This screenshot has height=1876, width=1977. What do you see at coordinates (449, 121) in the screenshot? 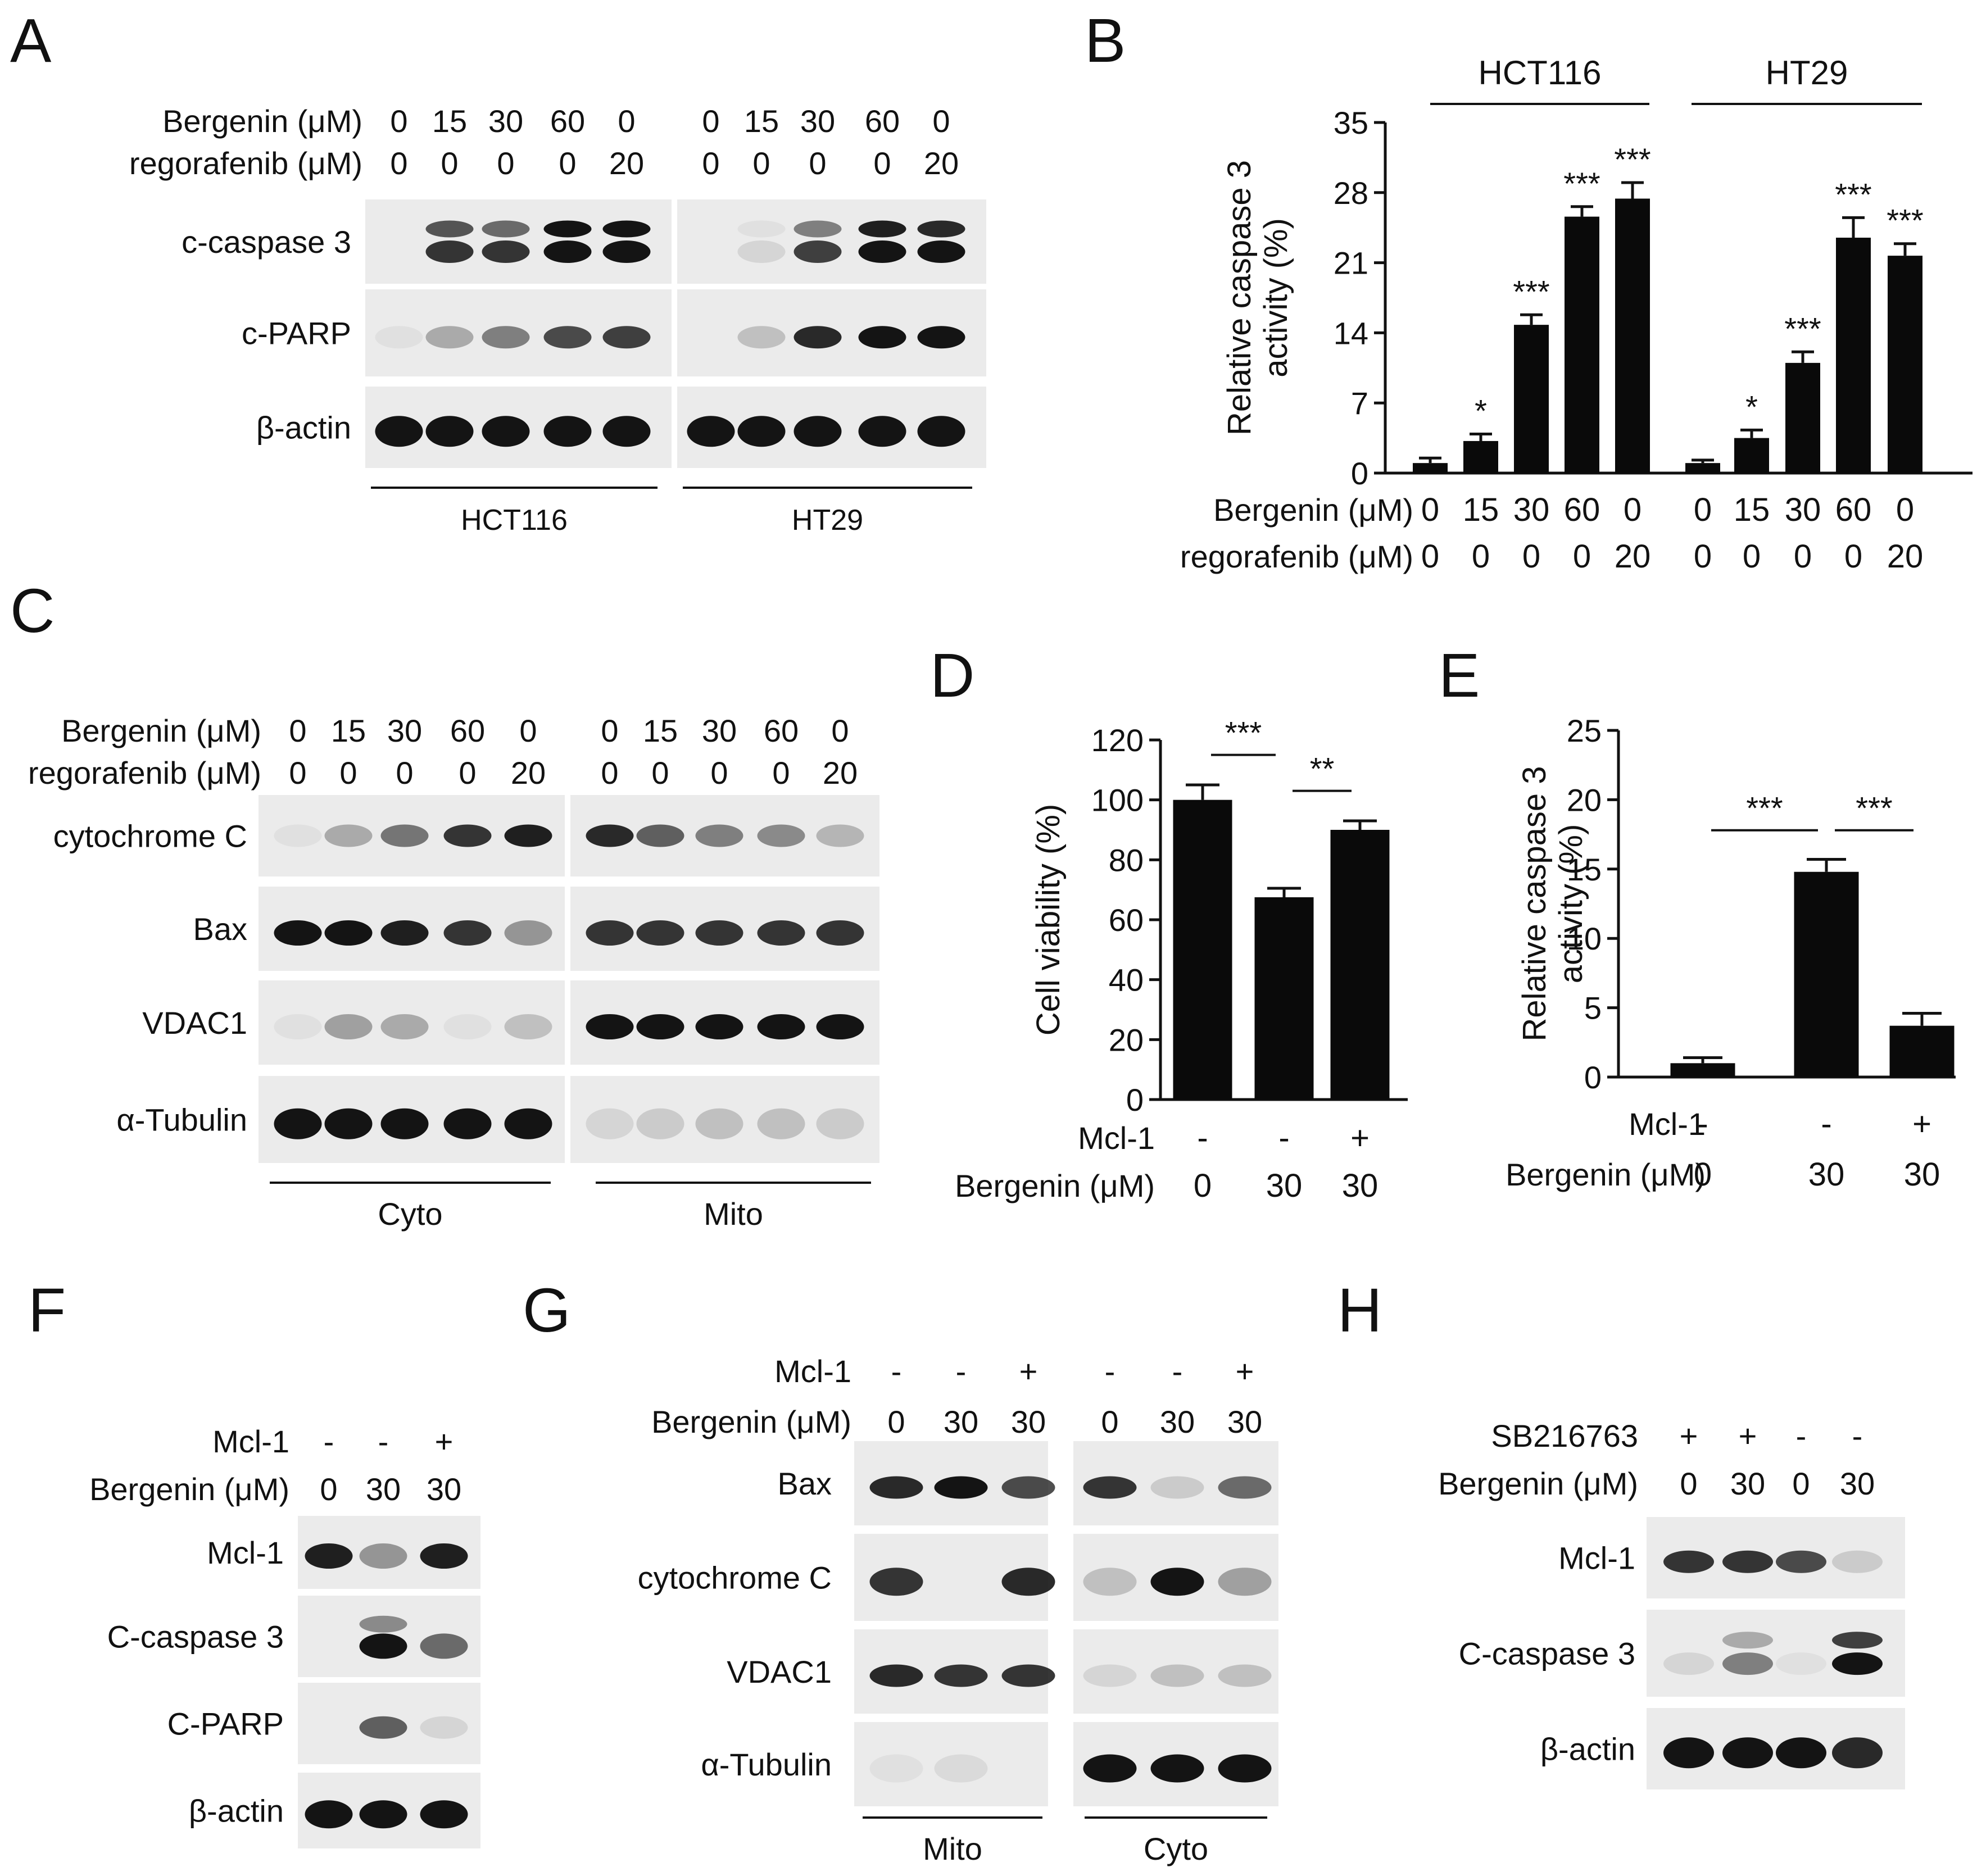
I see `condition-value: 15` at bounding box center [449, 121].